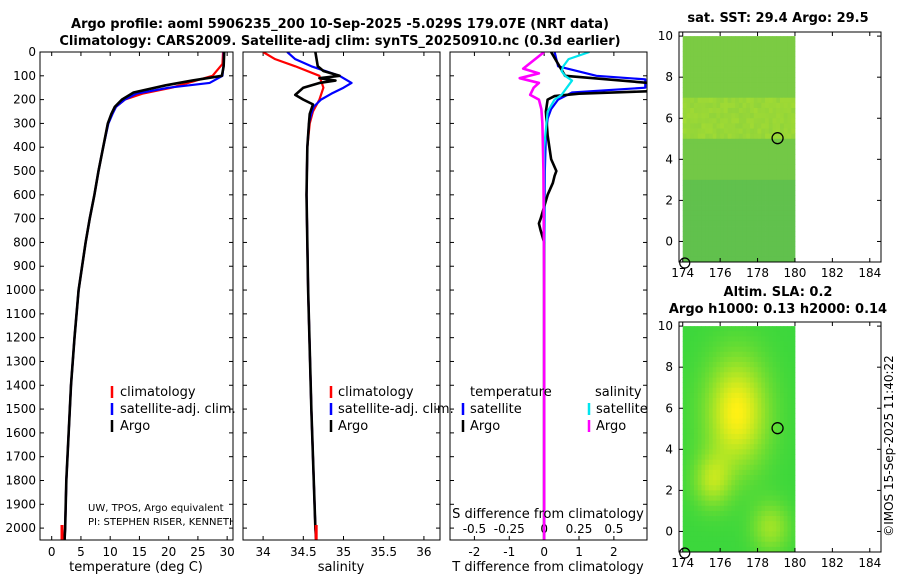  Describe the element at coordinates (20, 480) in the screenshot. I see `y-tick-label: 1800` at that location.